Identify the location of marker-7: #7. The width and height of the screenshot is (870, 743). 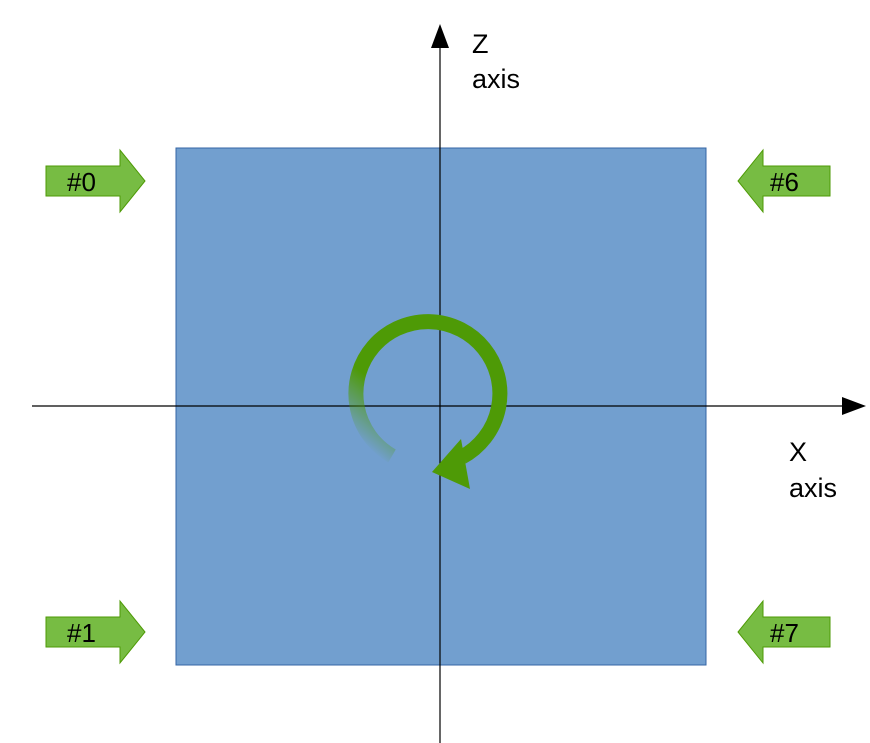
(784, 632).